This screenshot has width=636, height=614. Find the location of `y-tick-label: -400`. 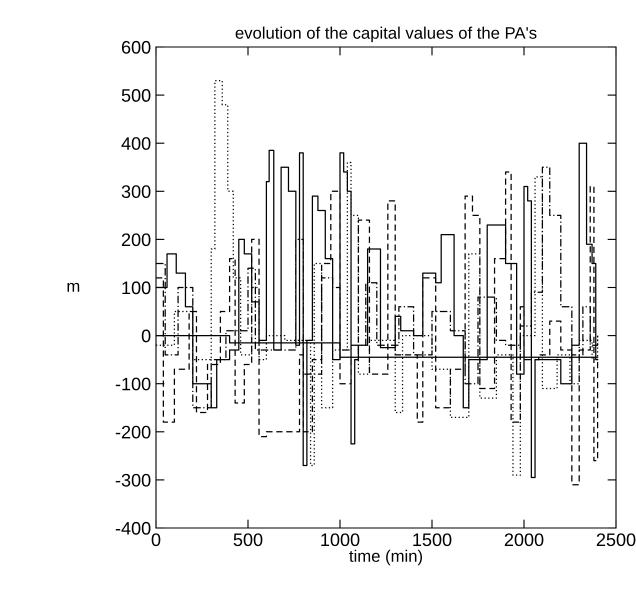

y-tick-label: -400 is located at coordinates (133, 528).